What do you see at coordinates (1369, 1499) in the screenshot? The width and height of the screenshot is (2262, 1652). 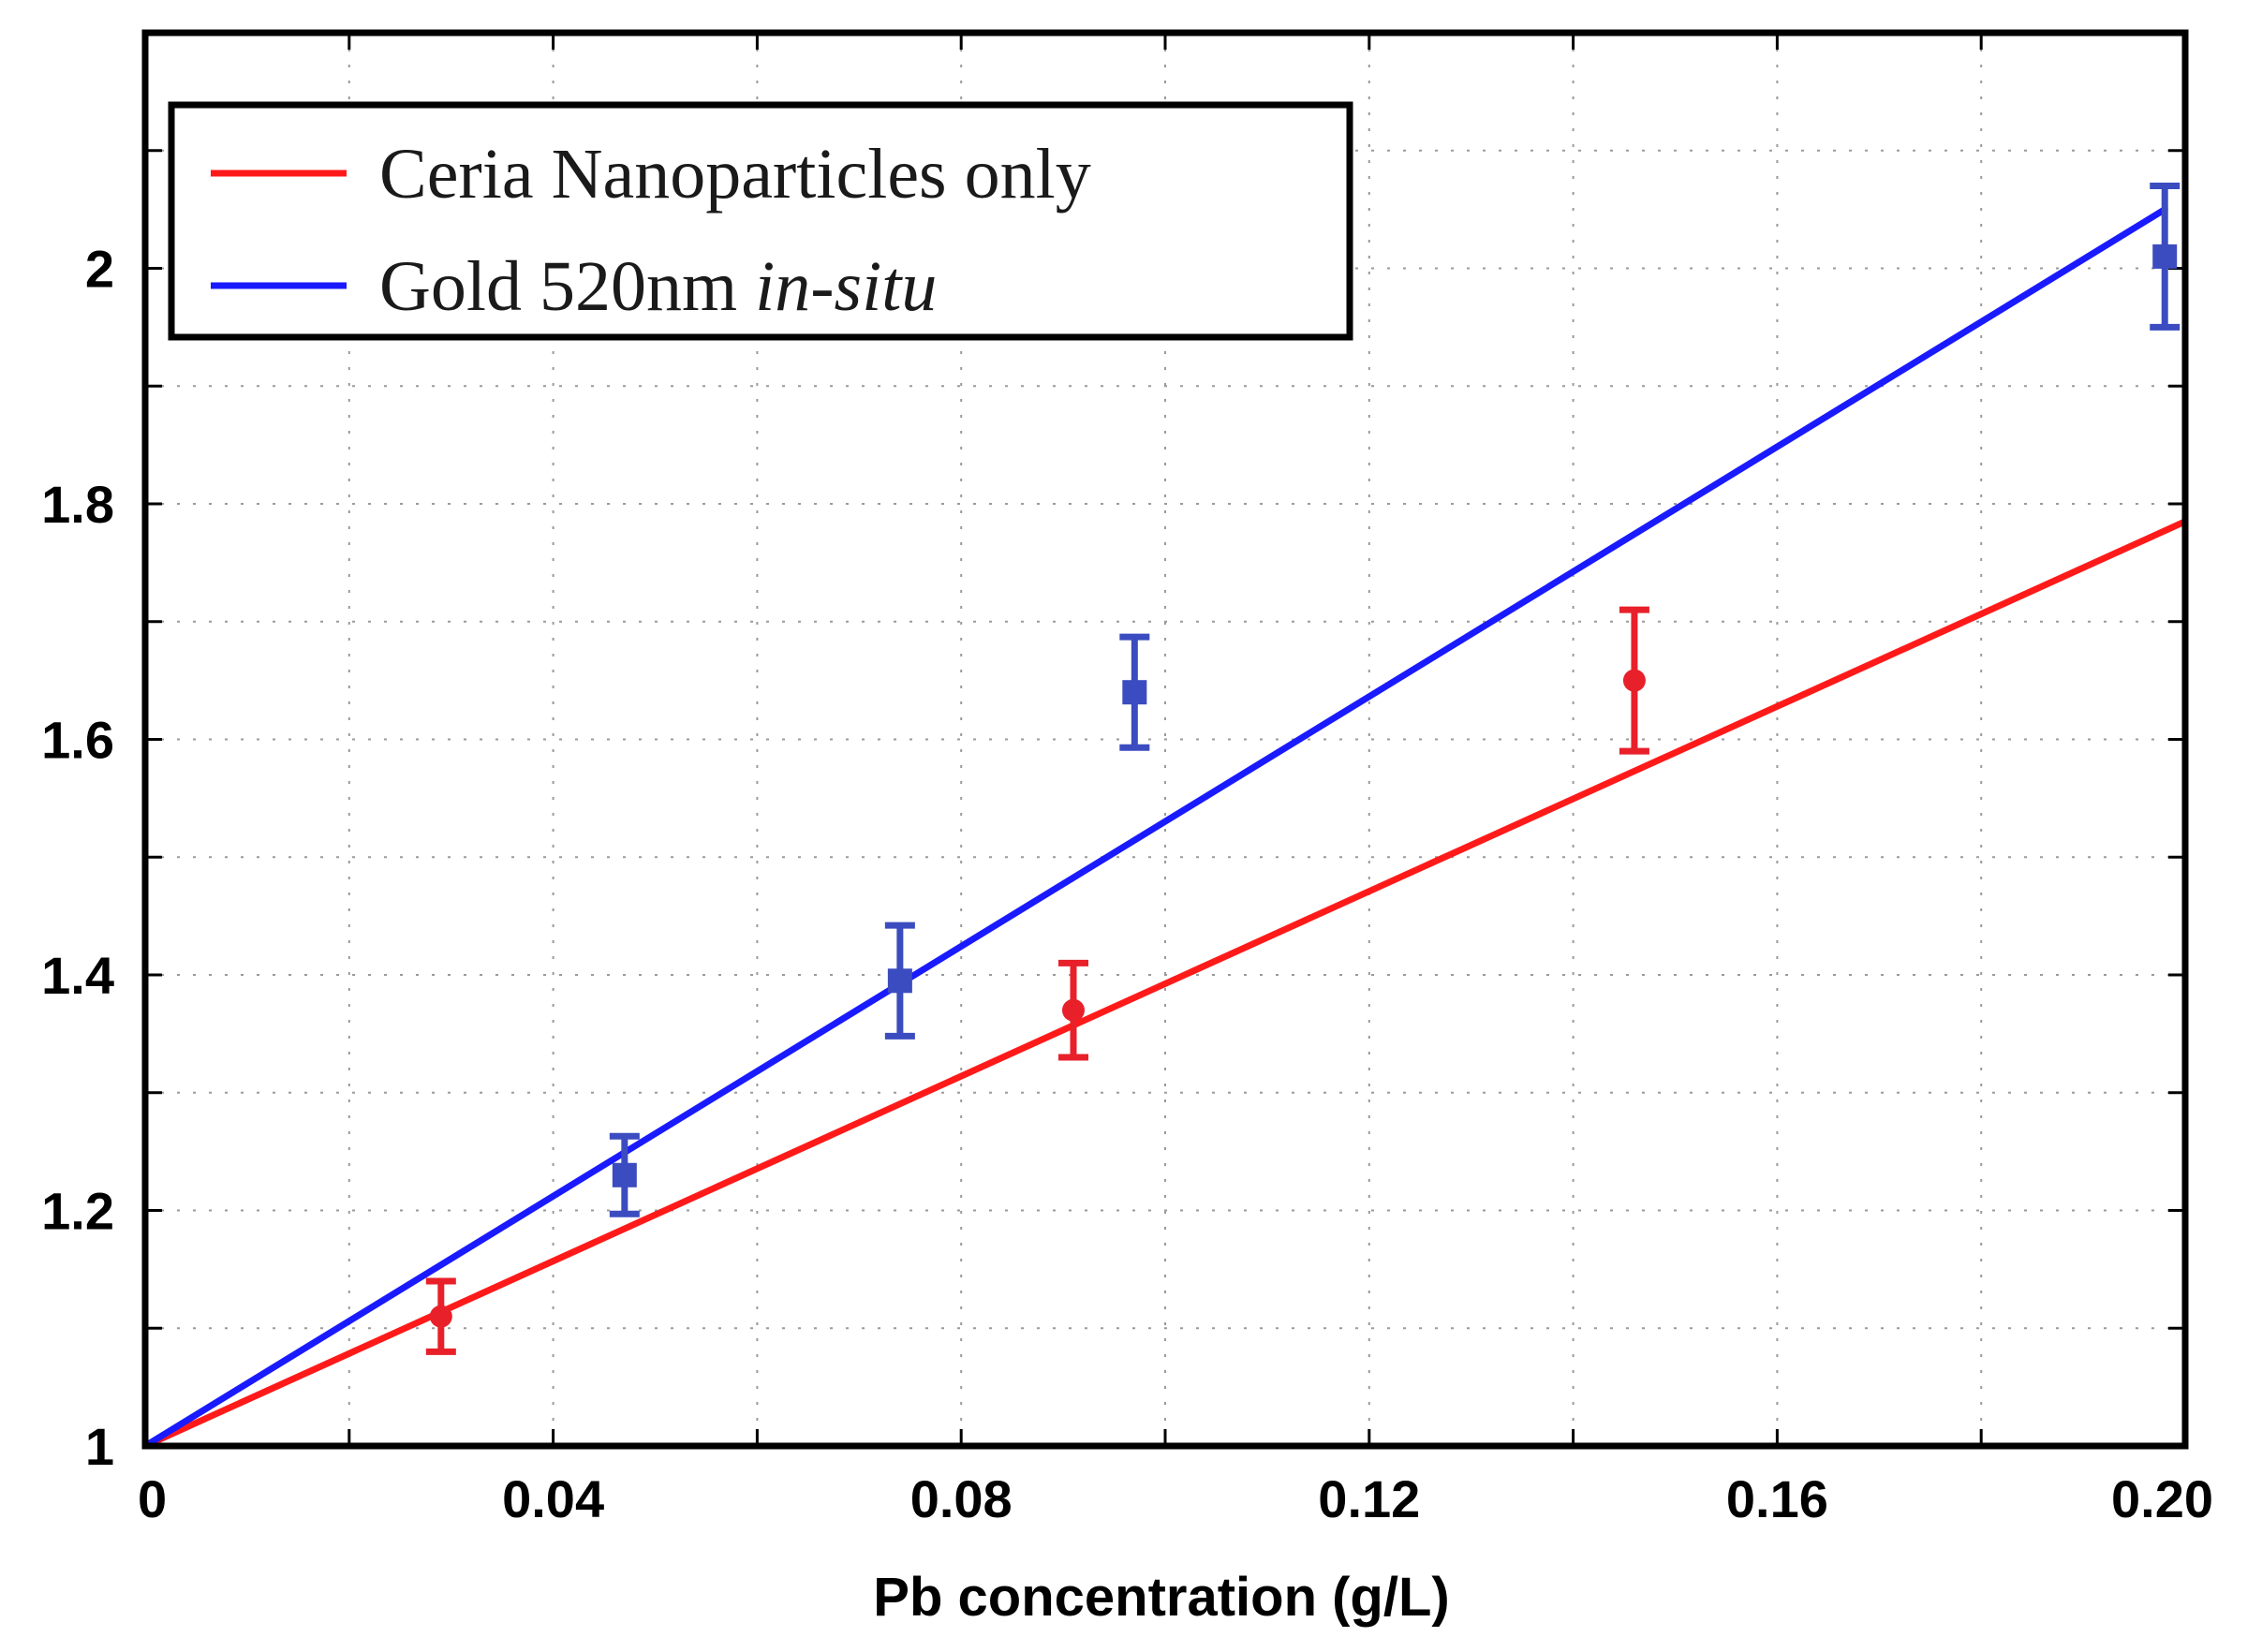 I see `x-tick-label: 0.12` at bounding box center [1369, 1499].